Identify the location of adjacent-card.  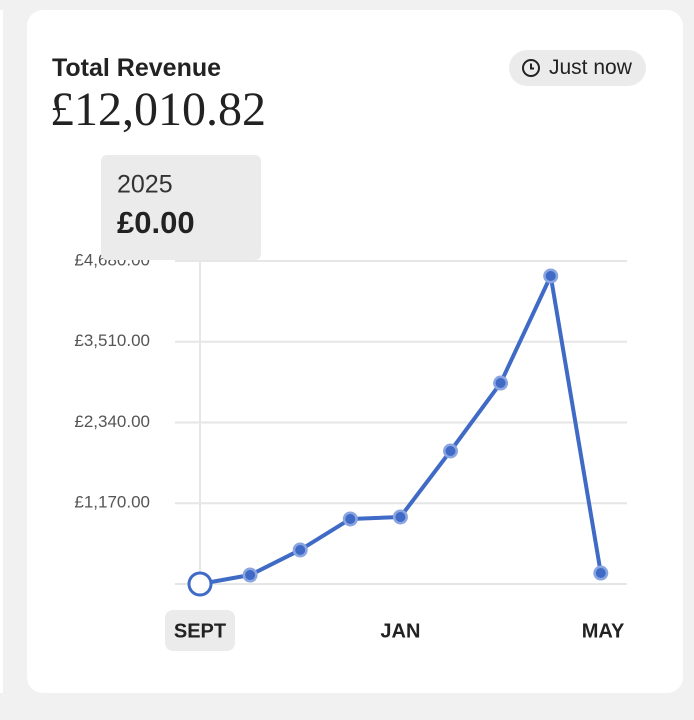
(1, 351).